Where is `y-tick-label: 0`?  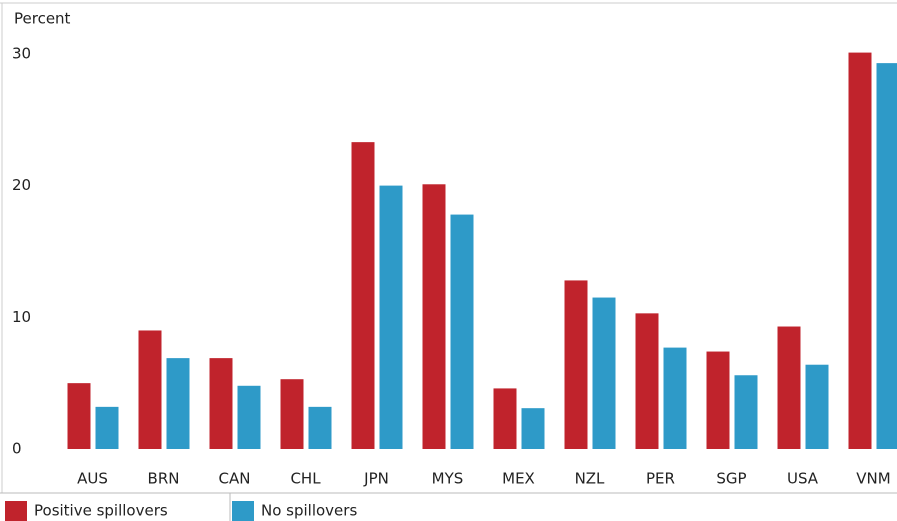 y-tick-label: 0 is located at coordinates (17, 449).